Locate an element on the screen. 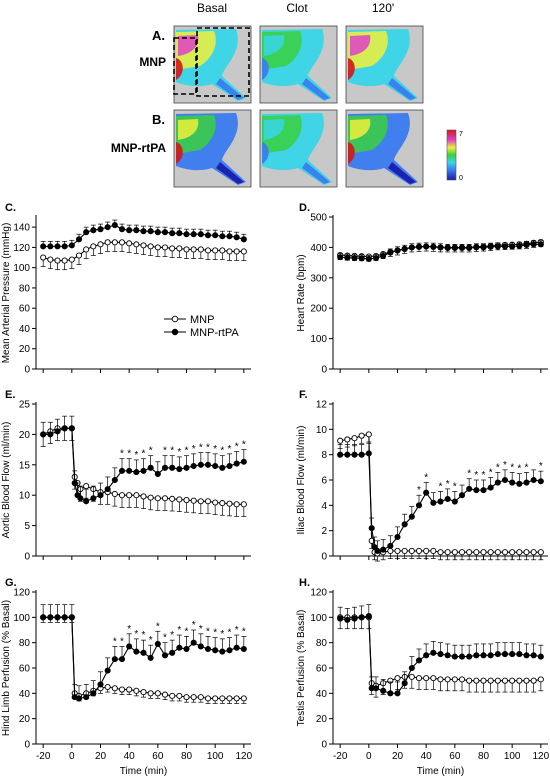 This screenshot has height=781, width=550. roi-dashed-box is located at coordinates (223, 62).